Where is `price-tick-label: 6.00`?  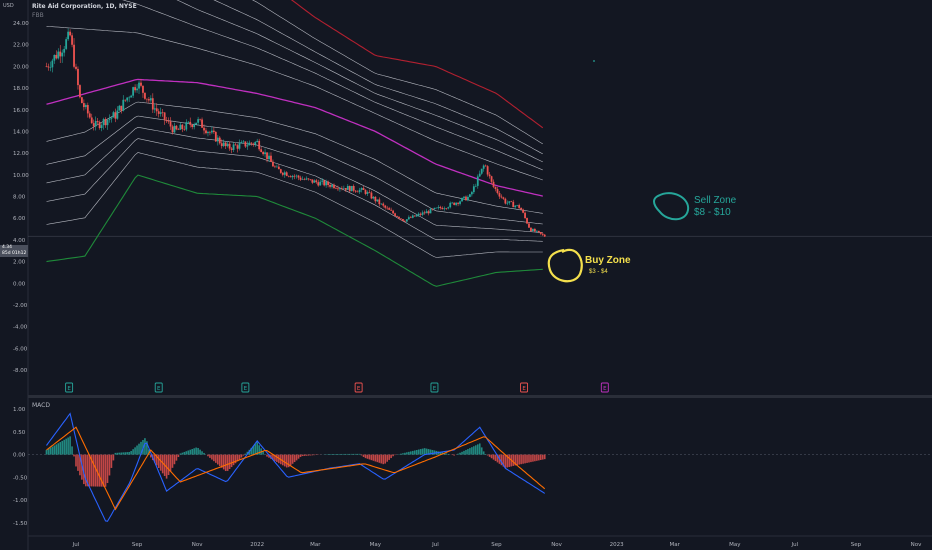
price-tick-label: 6.00 is located at coordinates (19, 219).